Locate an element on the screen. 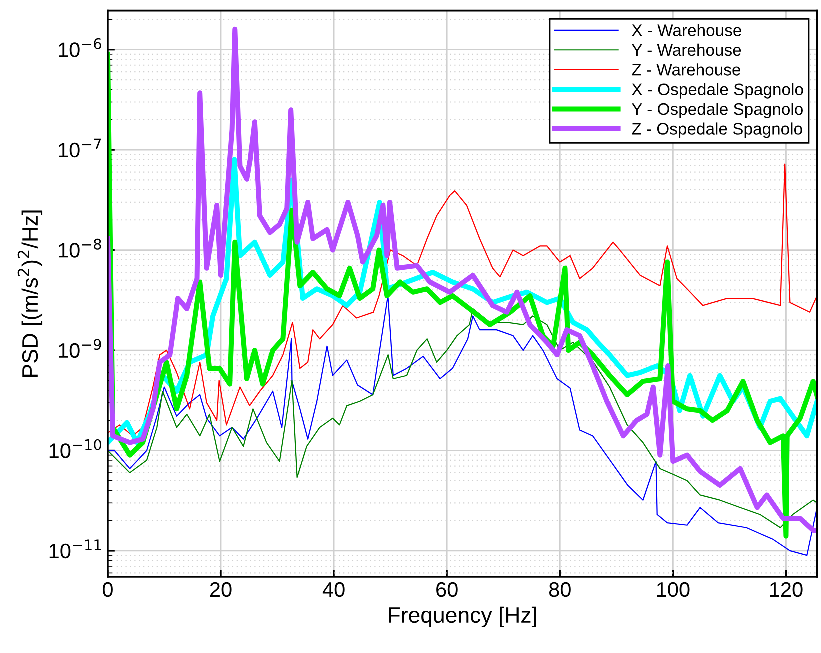  y-tick-label: 10$^{−9}$ is located at coordinates (80, 348).